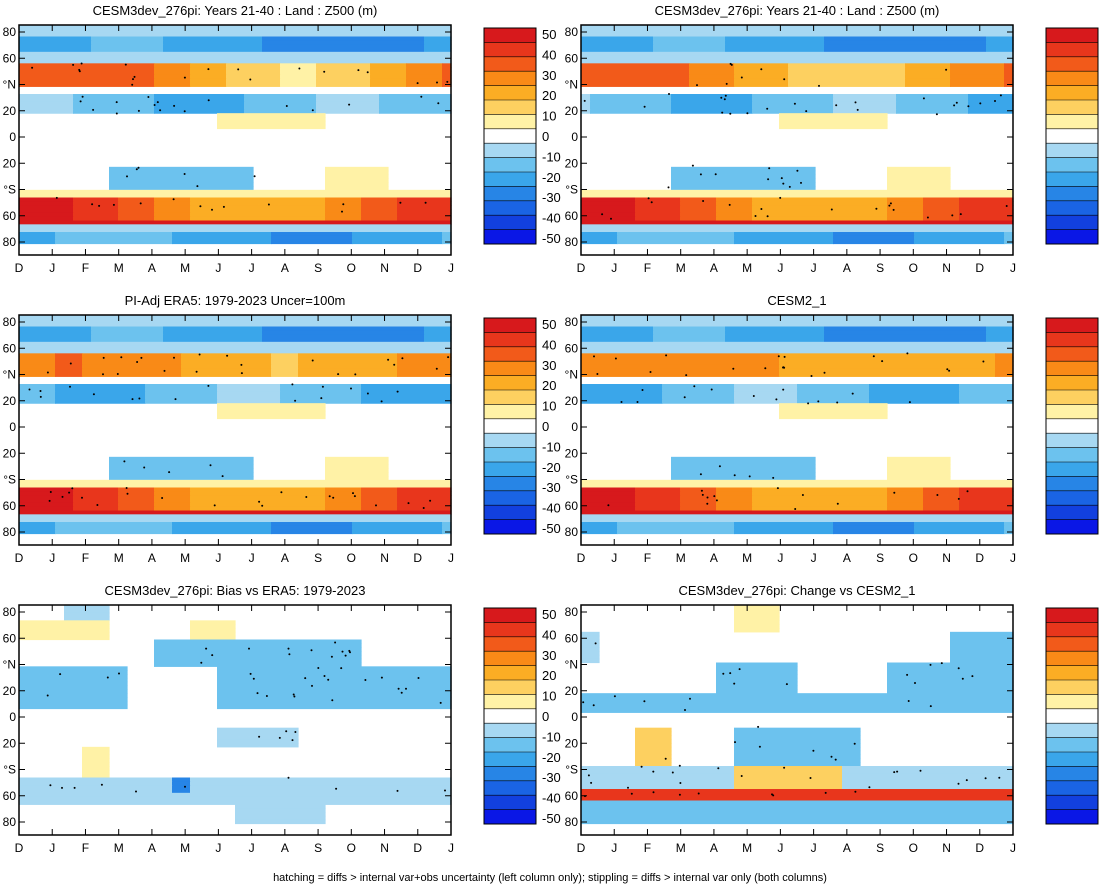 The height and width of the screenshot is (891, 1100). I want to click on plot-frame, so click(235, 430).